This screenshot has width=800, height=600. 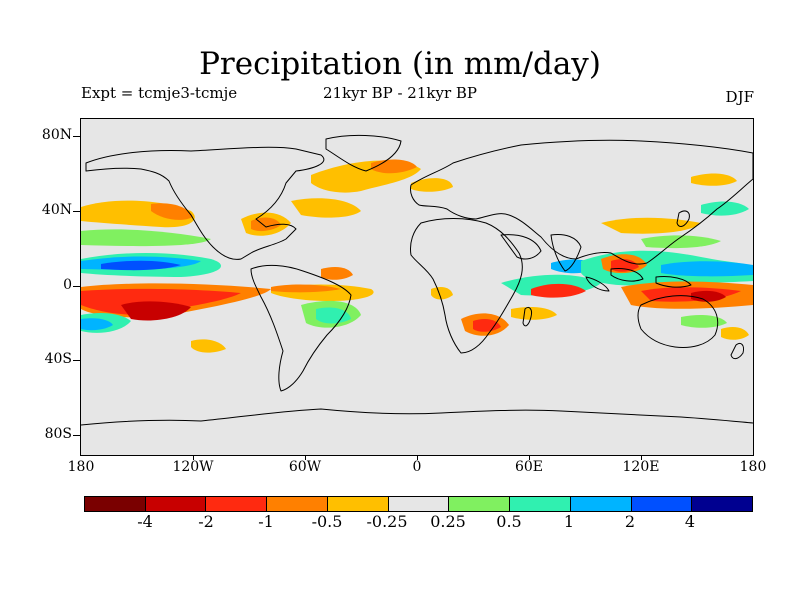 I want to click on coastline-greenland, so click(x=363, y=153).